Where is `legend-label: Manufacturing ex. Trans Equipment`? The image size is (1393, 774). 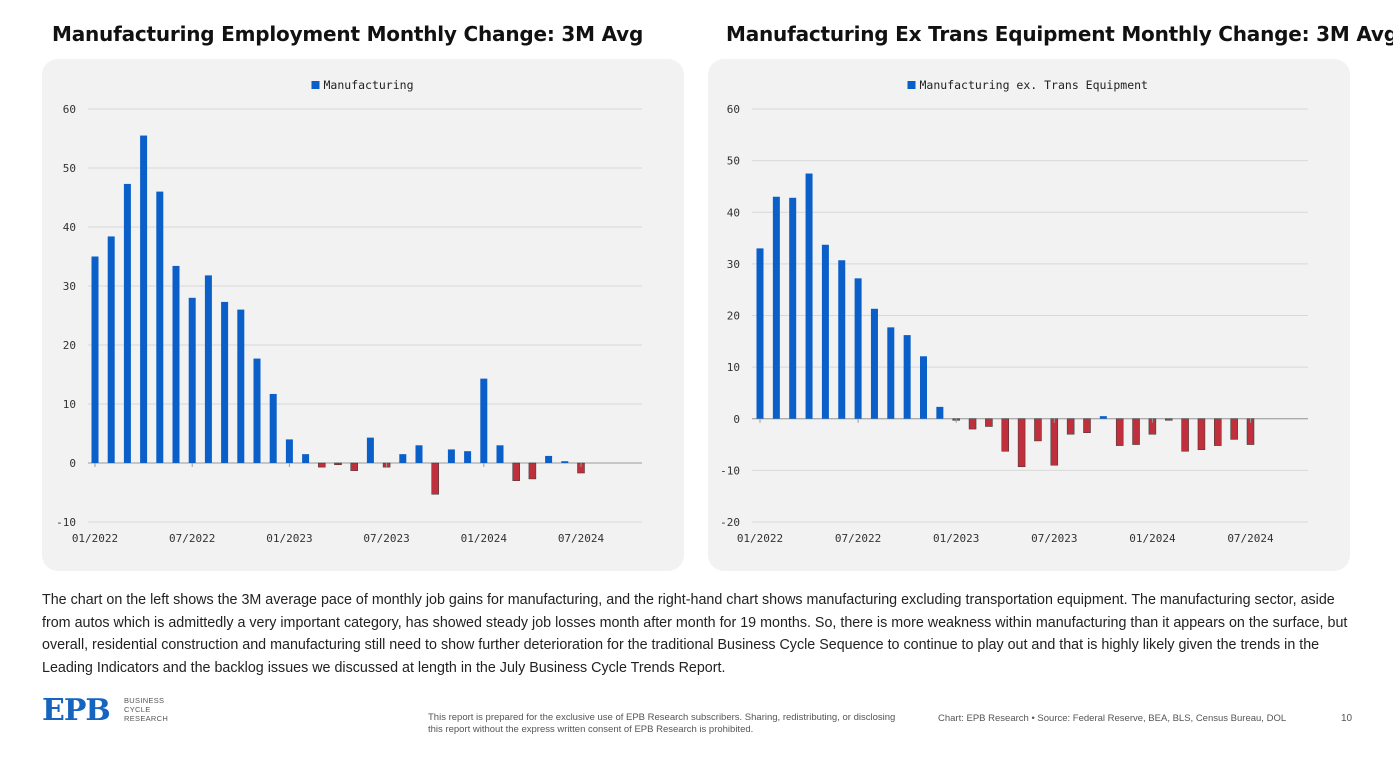
legend-label: Manufacturing ex. Trans Equipment is located at coordinates (1034, 85).